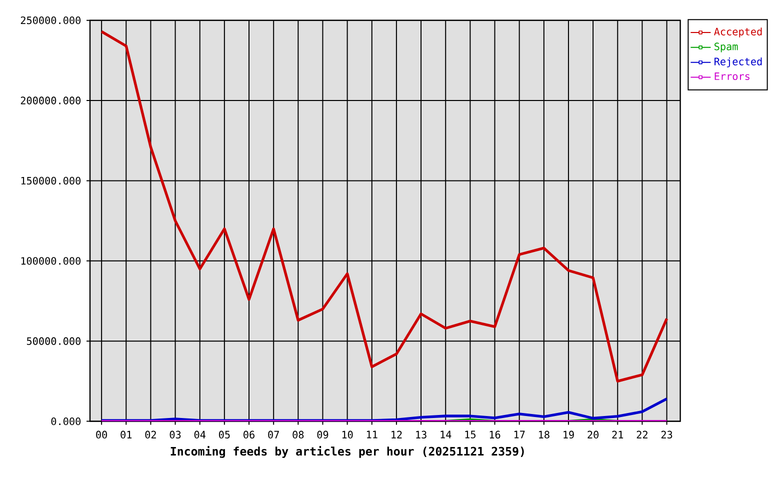  What do you see at coordinates (224, 434) in the screenshot?
I see `x-tick-label: 05` at bounding box center [224, 434].